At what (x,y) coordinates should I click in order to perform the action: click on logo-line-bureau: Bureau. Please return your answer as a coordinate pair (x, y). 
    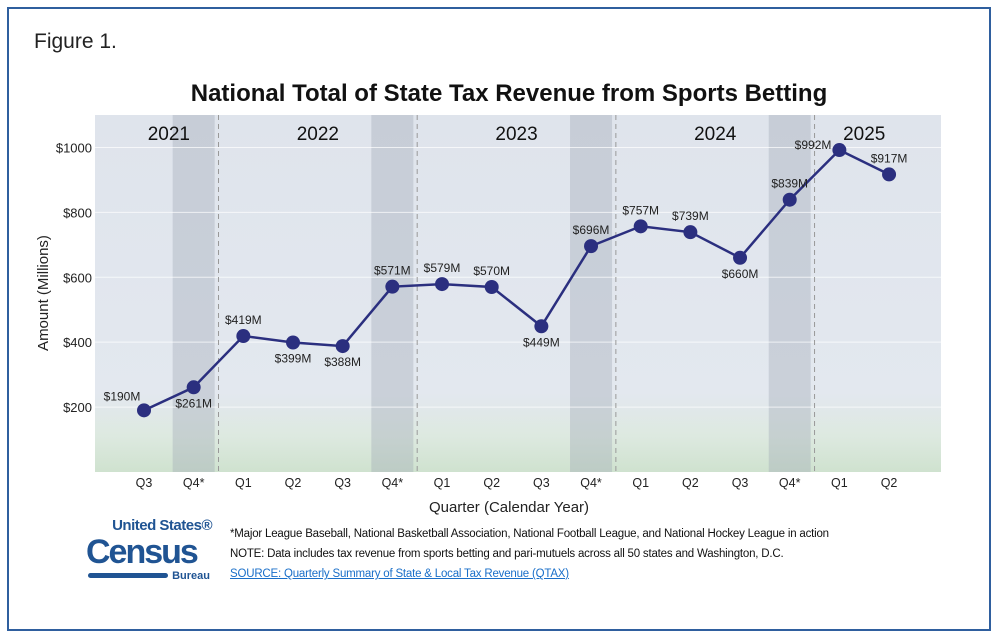
    Looking at the image, I should click on (191, 576).